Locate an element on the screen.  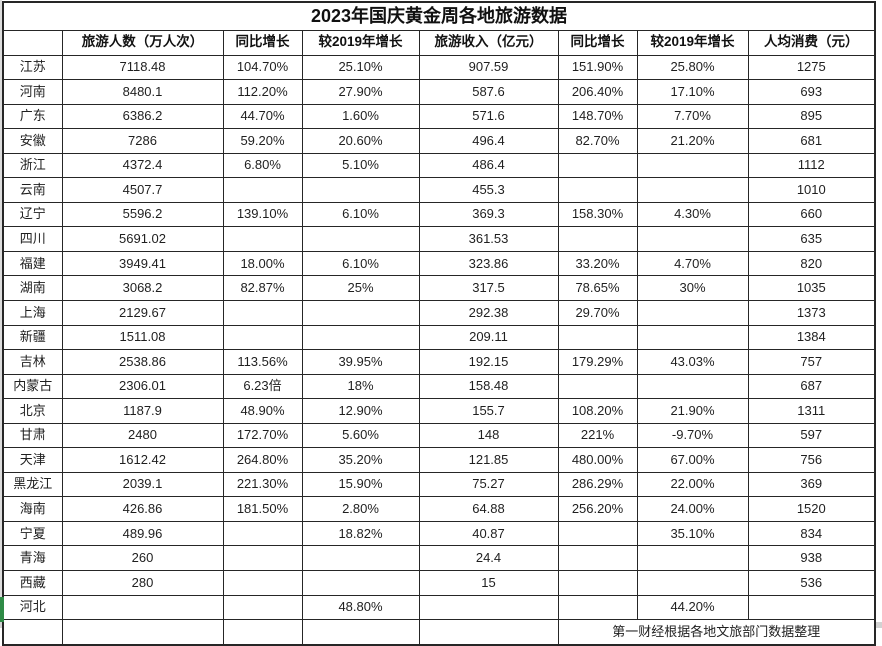
data-cell: 15 is located at coordinates (488, 583).